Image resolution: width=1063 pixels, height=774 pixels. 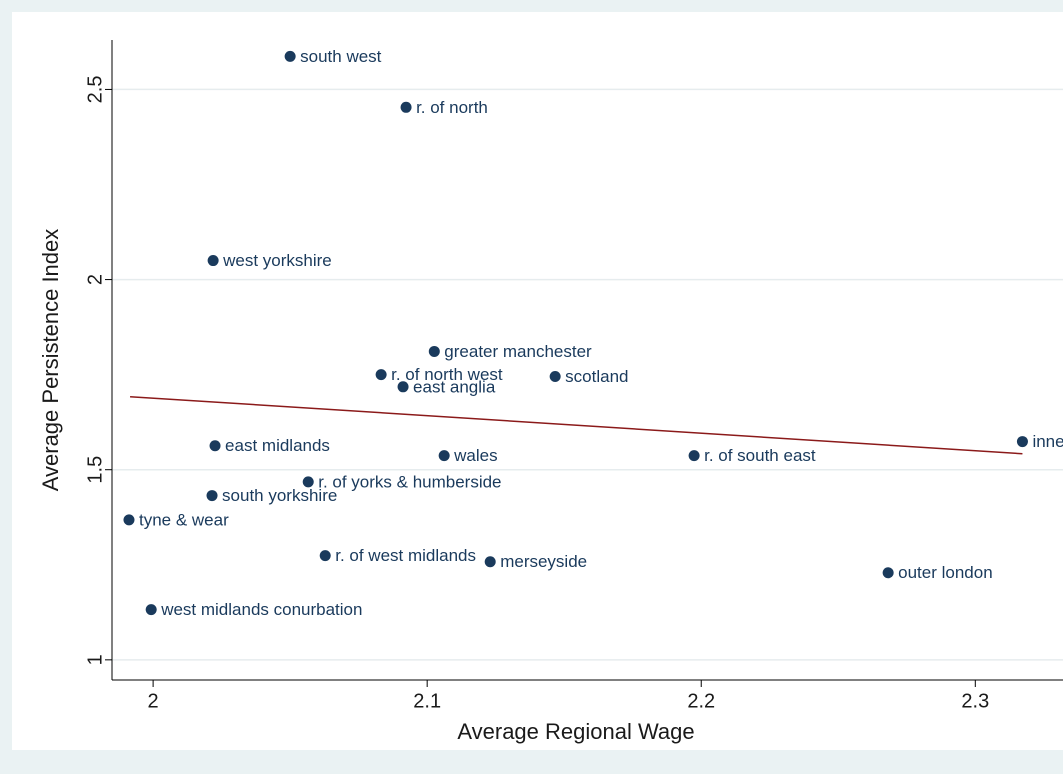 What do you see at coordinates (277, 445) in the screenshot?
I see `point-label: east midlands` at bounding box center [277, 445].